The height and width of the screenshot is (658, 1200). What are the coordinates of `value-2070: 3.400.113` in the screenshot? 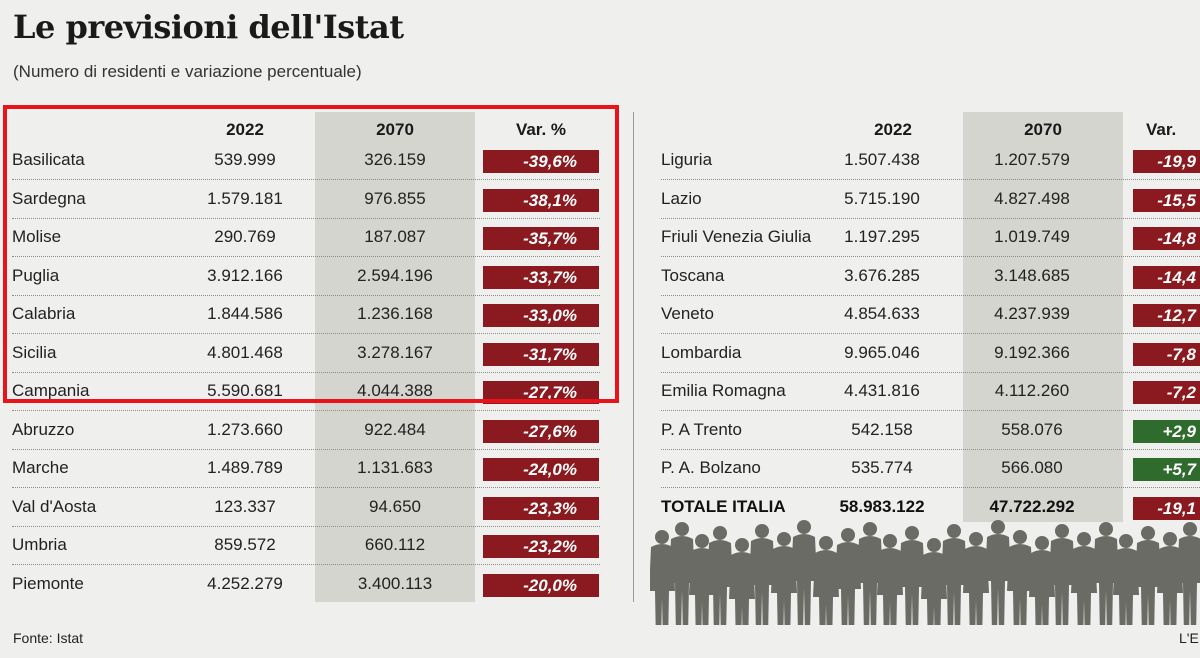 It's located at (395, 583).